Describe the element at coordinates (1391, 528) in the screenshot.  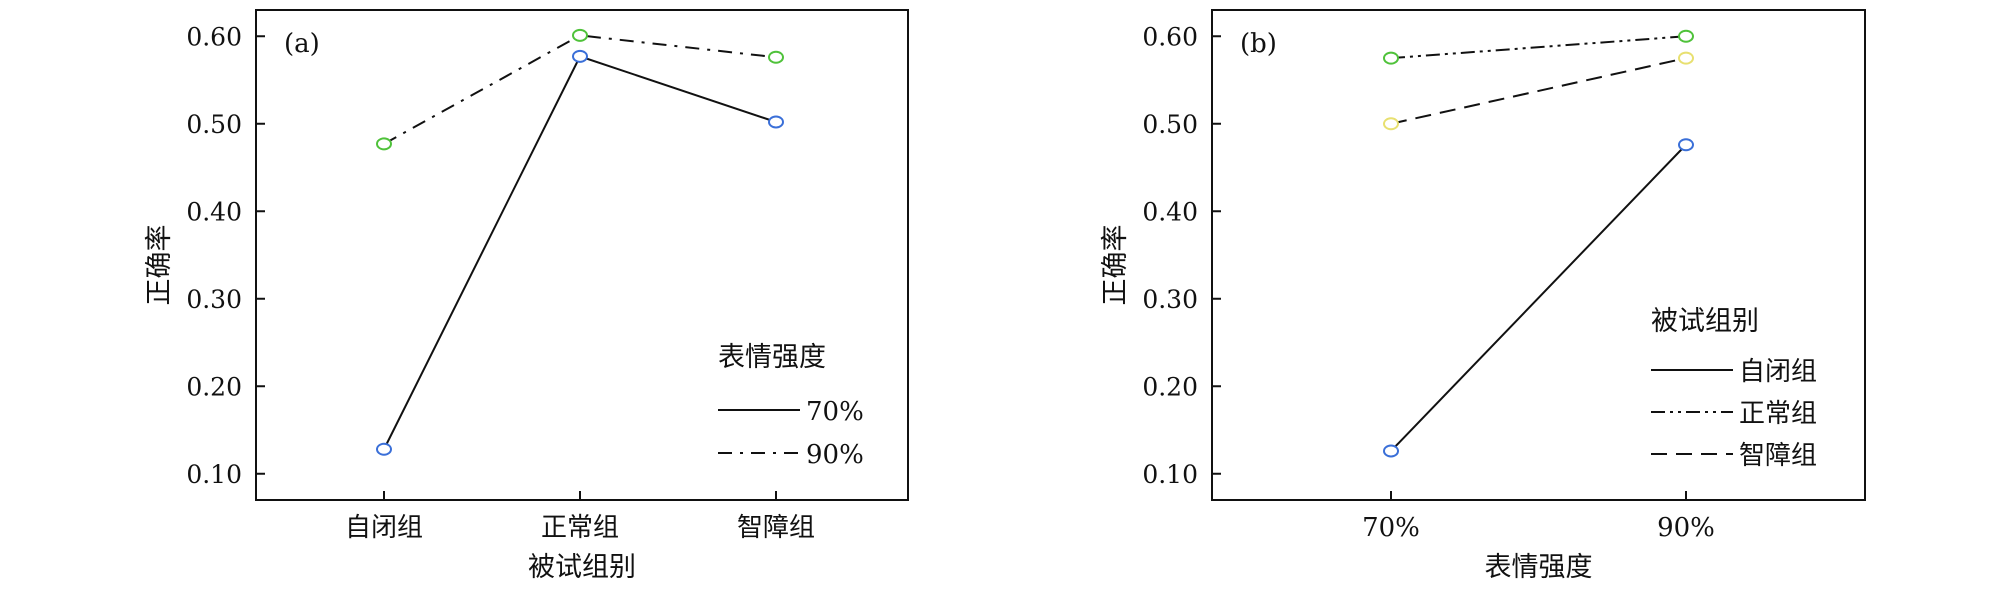
I see `x-tick-label: 70%` at that location.